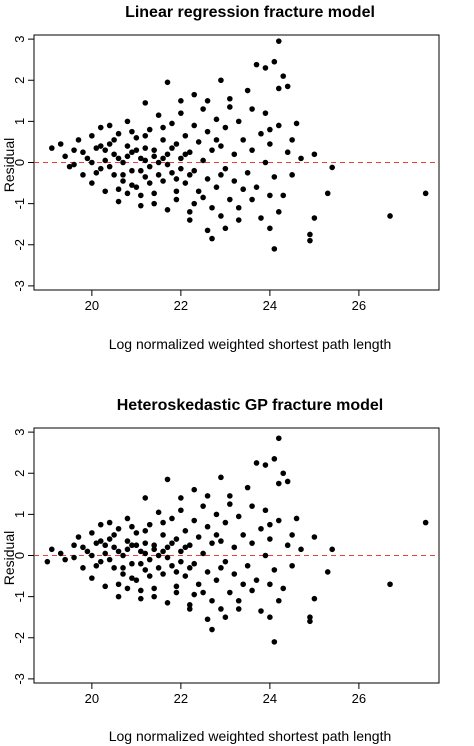  I want to click on bottom-y-tick-label: -2, so click(19, 638).